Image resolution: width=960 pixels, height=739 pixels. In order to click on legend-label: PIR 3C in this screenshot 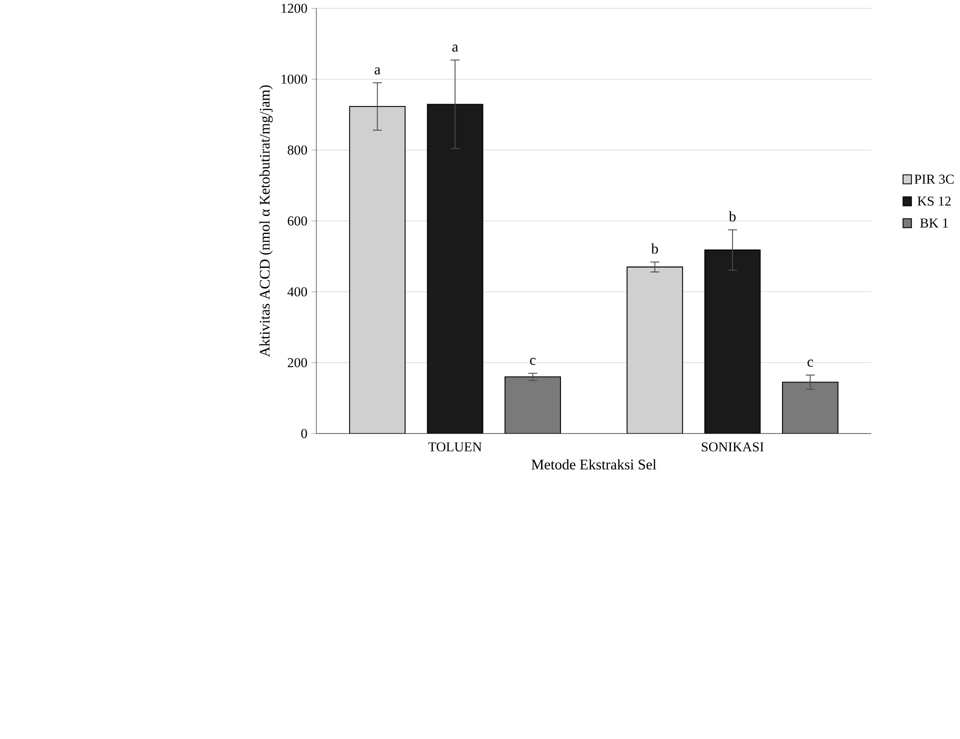, I will do `click(934, 179)`.